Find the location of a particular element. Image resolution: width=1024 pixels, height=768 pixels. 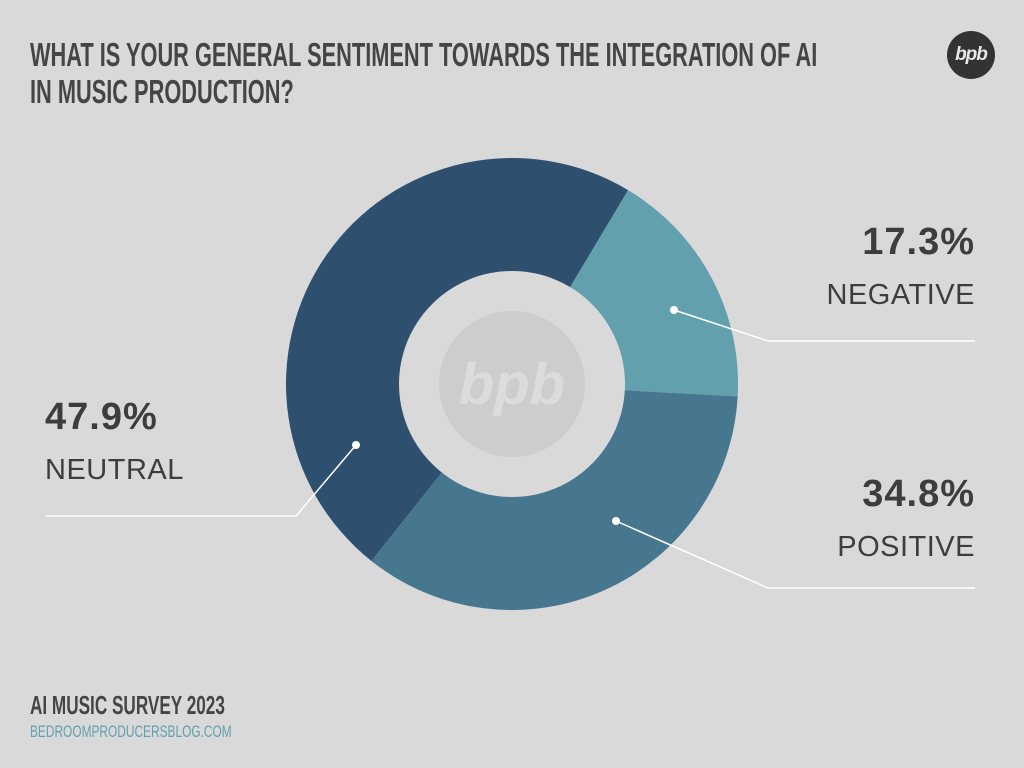

label-neutral-name: NEUTRAL is located at coordinates (114, 470).